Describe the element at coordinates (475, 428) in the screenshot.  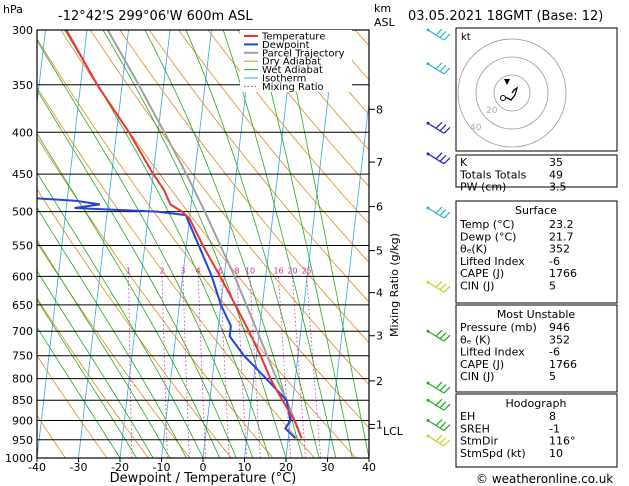
I see `table-row-label: SREH` at that location.